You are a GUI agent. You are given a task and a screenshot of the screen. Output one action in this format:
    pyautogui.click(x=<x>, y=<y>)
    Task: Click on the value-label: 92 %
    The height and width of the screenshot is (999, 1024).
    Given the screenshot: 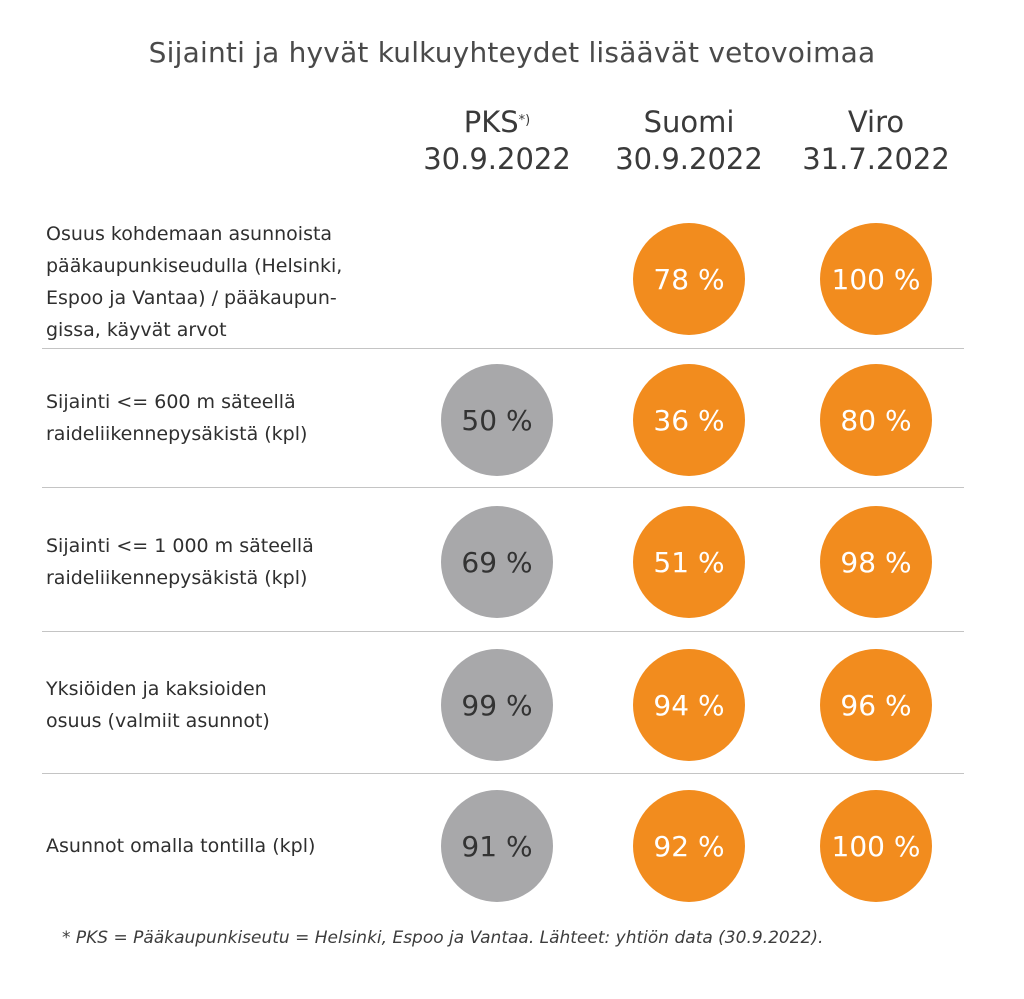 What is the action you would take?
    pyautogui.click(x=689, y=846)
    